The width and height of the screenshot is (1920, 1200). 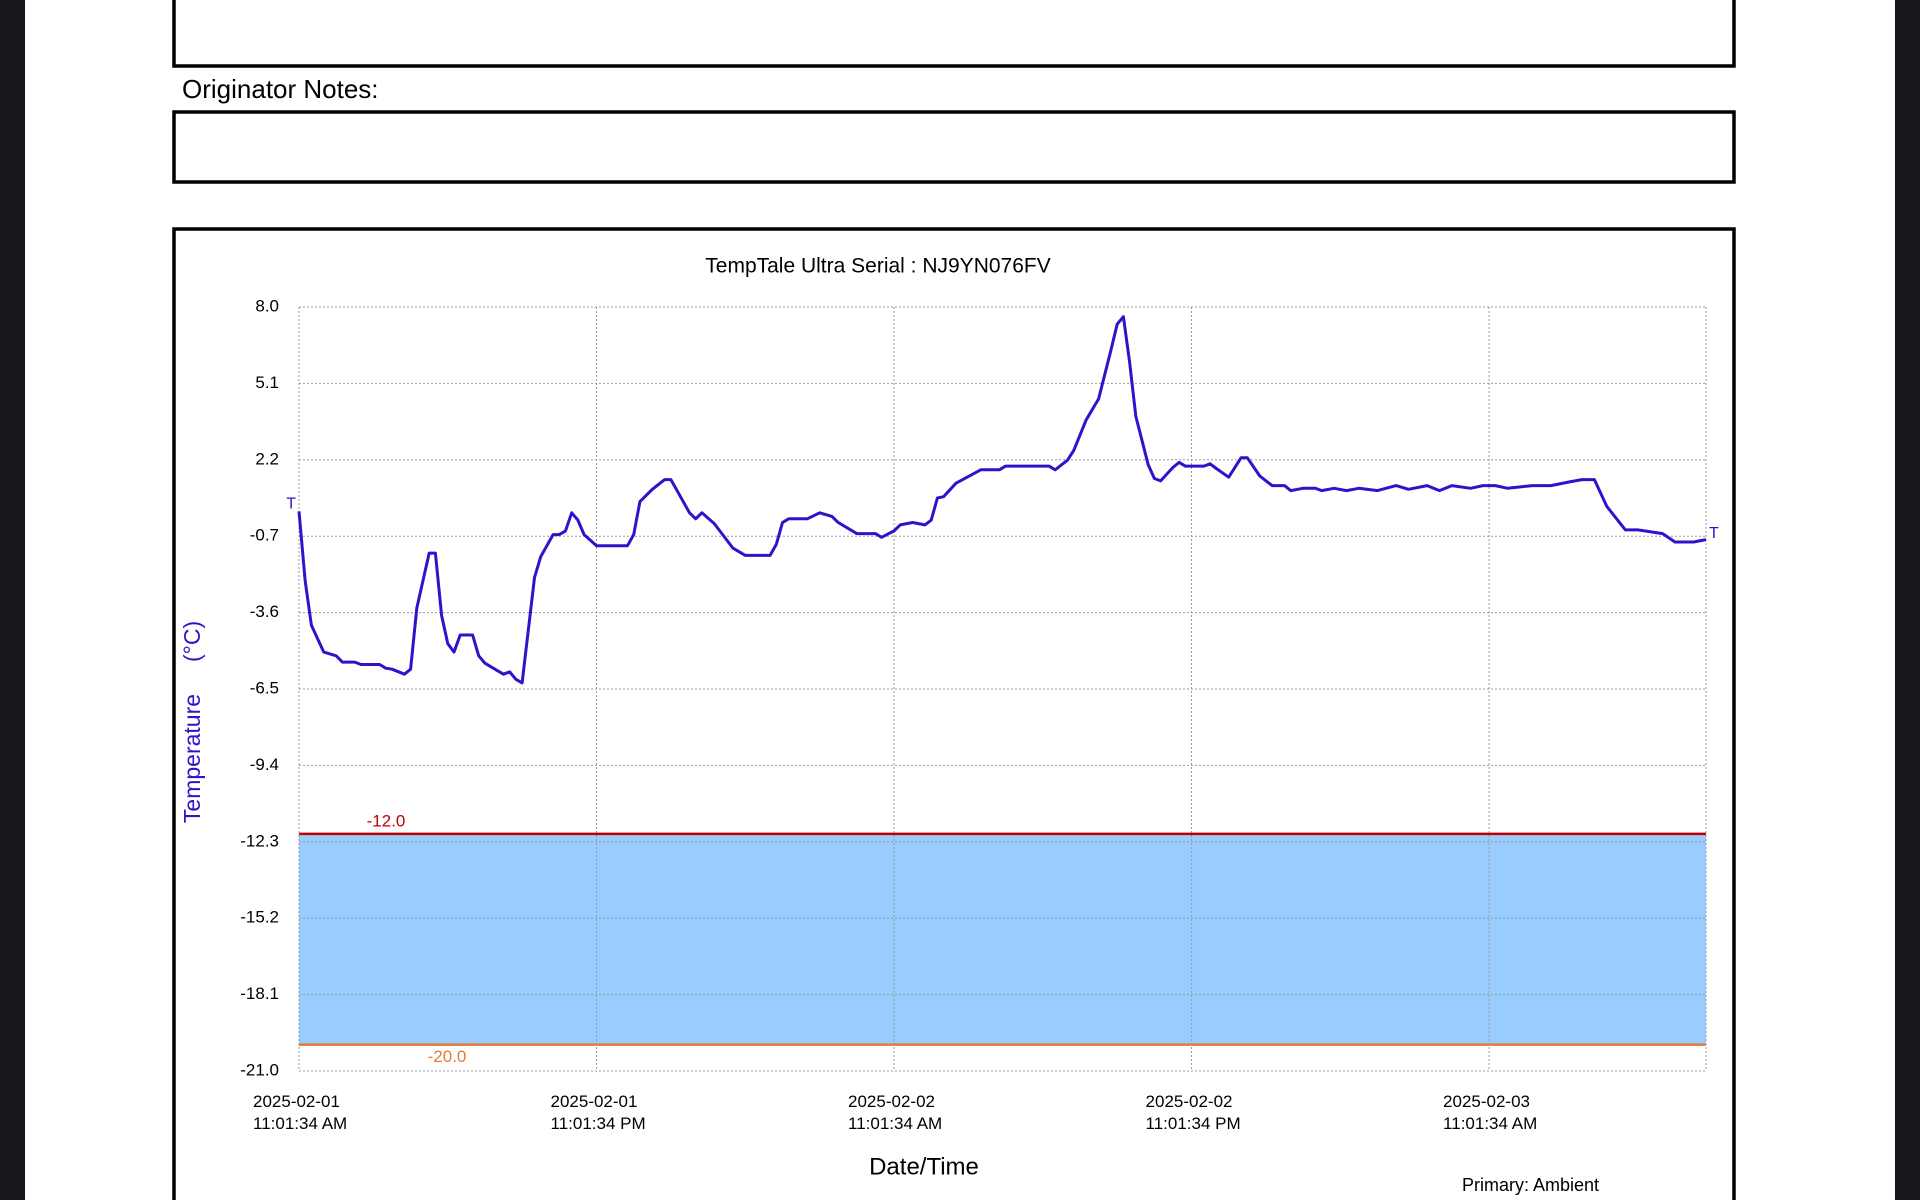 I want to click on x-tick-label: 2025-02-03 11:01:34 AM, so click(x=1490, y=1112).